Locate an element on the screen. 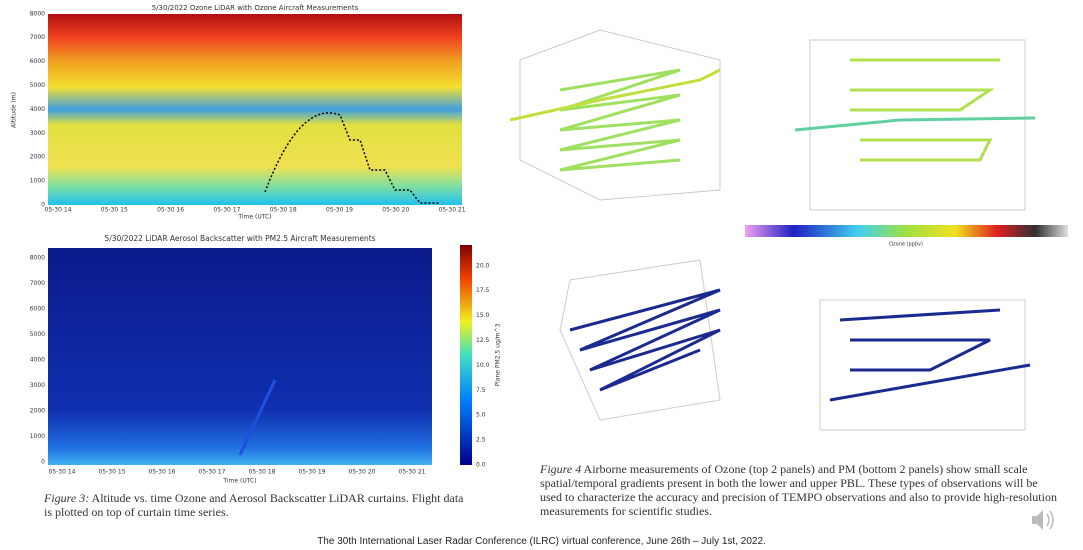 The image size is (1083, 550). colorbar-tick-label: 0.0 is located at coordinates (481, 465).